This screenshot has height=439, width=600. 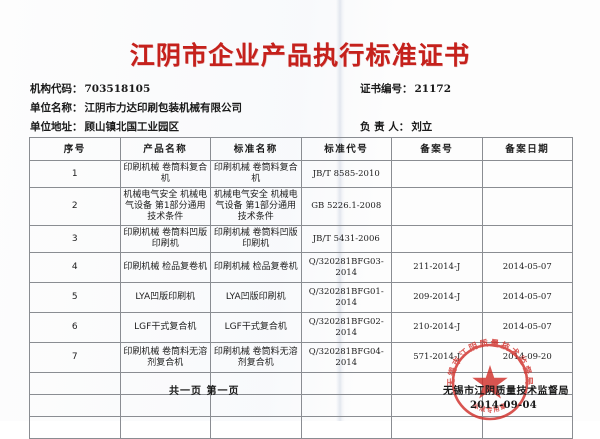 What do you see at coordinates (204, 391) in the screenshot?
I see `page-count: 共一页 第一页` at bounding box center [204, 391].